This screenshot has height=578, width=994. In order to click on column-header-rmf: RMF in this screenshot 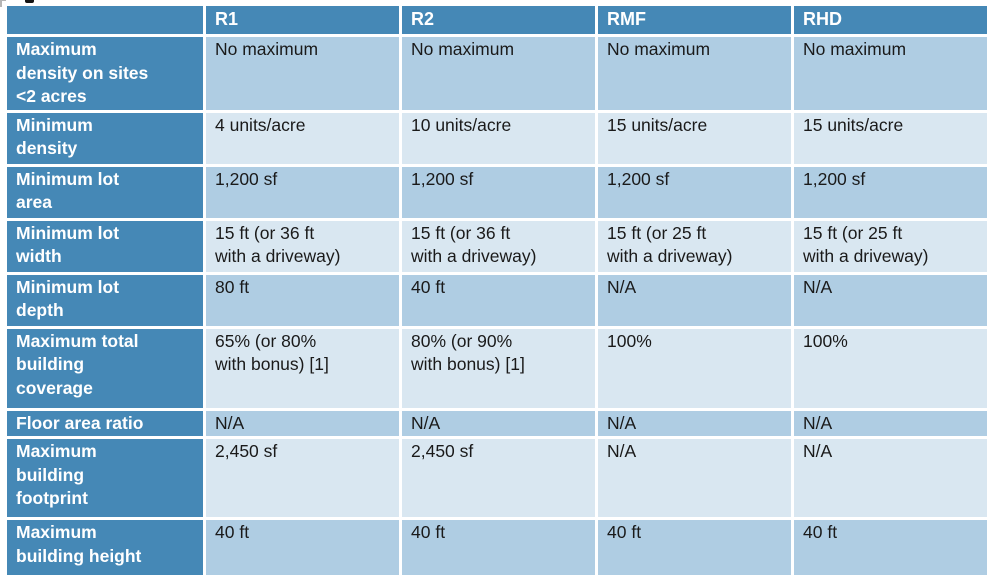, I will do `click(694, 20)`.